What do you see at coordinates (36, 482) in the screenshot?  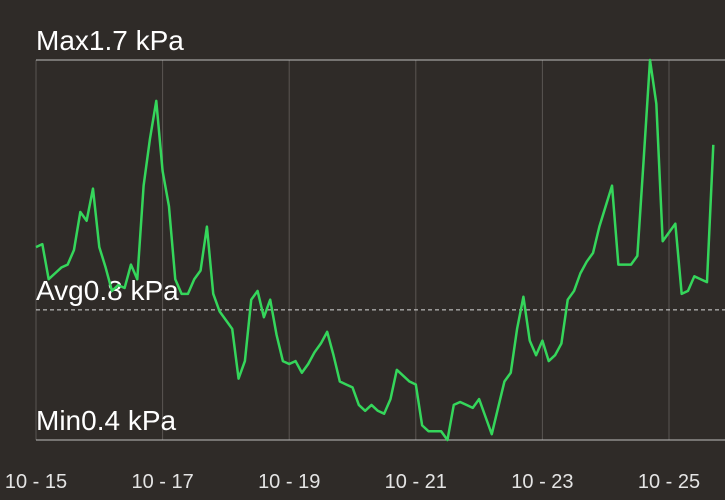 I see `x-tick-label: 10 - 15` at bounding box center [36, 482].